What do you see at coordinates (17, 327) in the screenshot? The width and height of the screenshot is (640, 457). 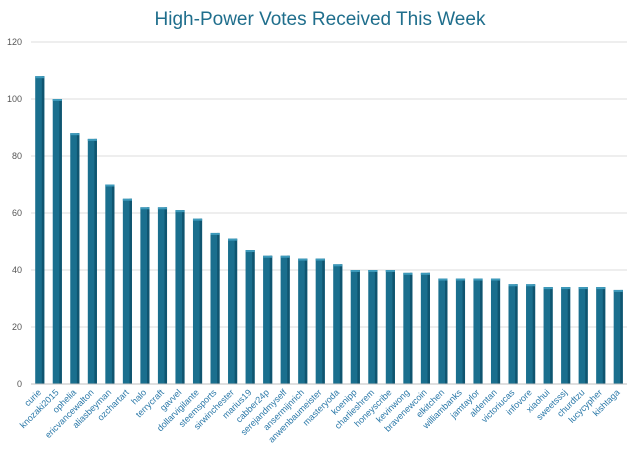 I see `y-tick-label: 20` at bounding box center [17, 327].